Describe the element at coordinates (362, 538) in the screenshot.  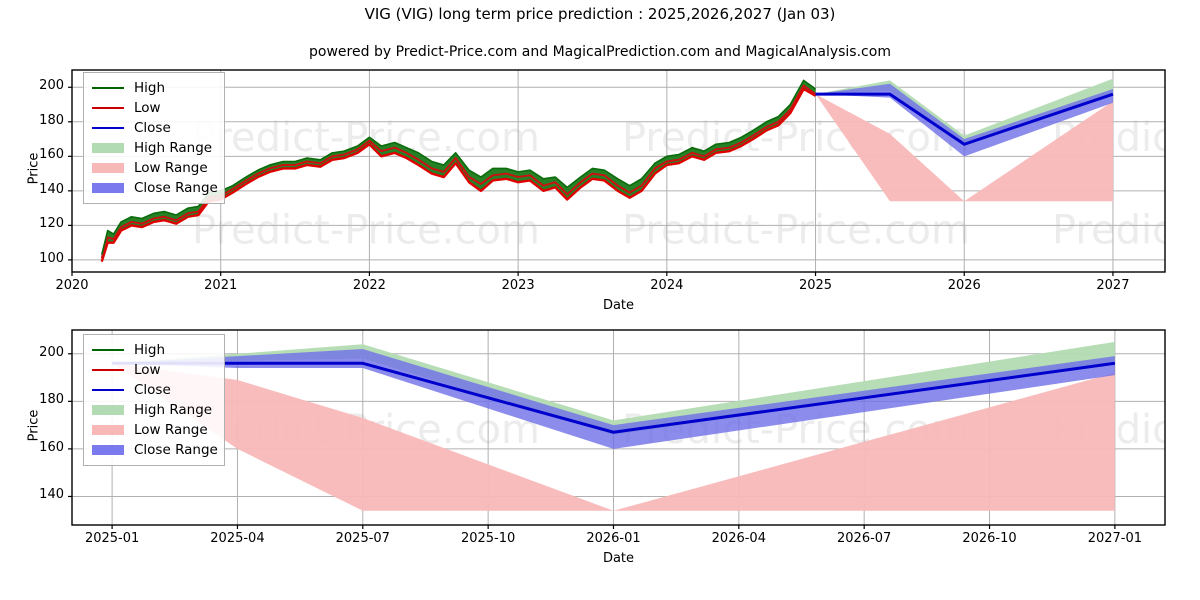
I see `x-tick-label: 2025-07` at that location.